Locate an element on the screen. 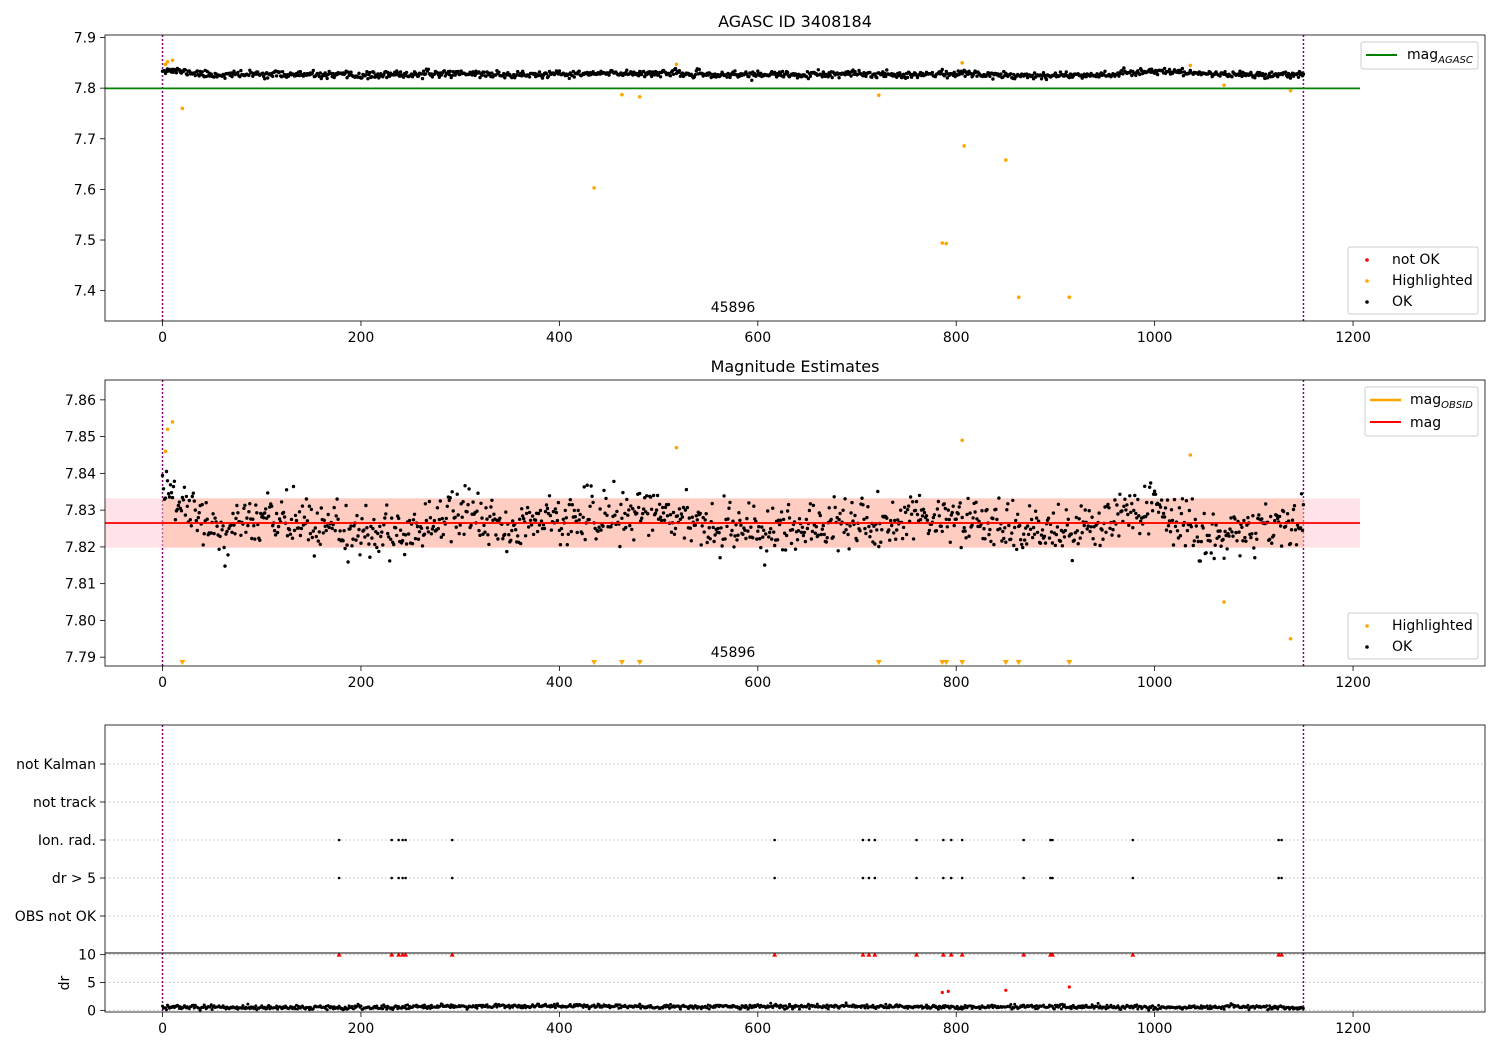 The image size is (1500, 1050). highlighted-point is located at coordinates (1069, 297).